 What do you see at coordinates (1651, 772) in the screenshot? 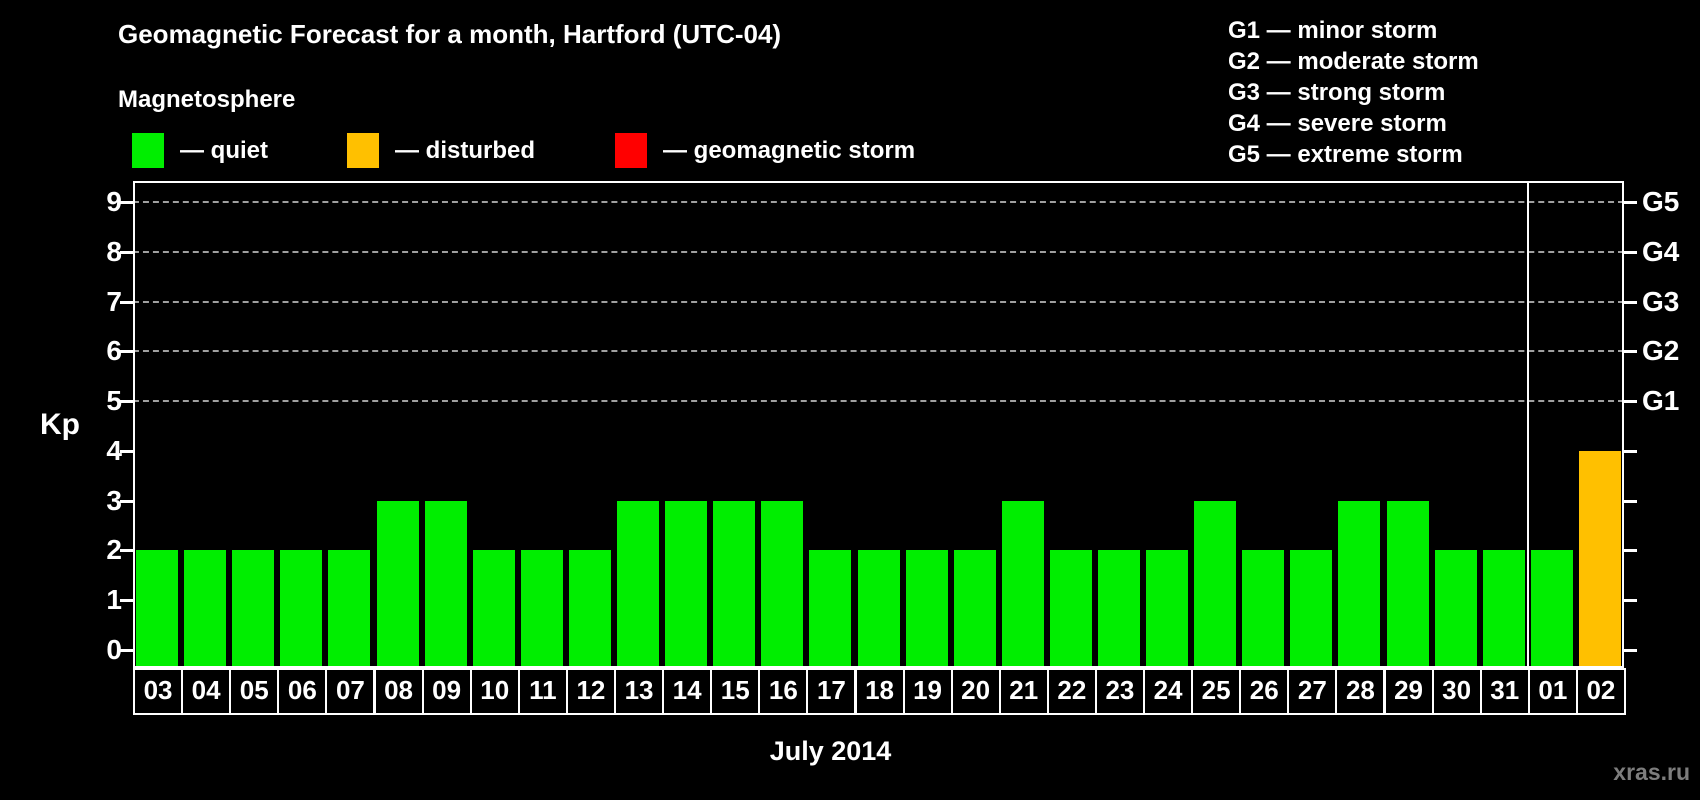
I see `watermark: xras.ru` at bounding box center [1651, 772].